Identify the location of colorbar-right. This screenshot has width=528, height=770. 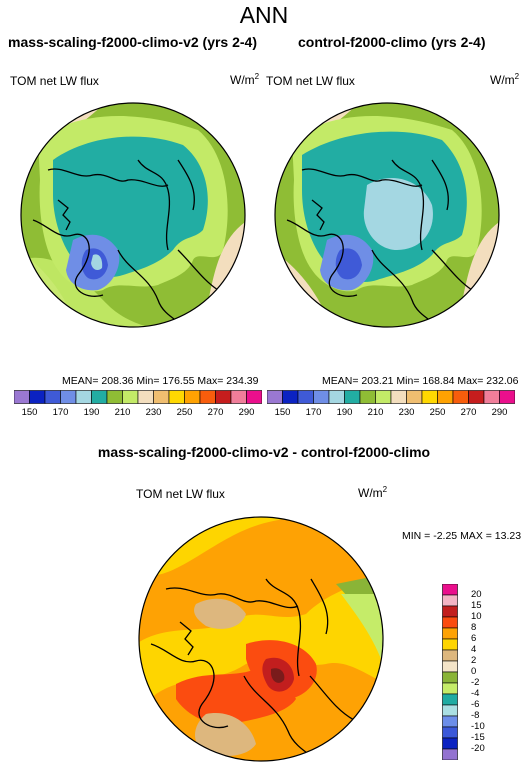
(391, 397).